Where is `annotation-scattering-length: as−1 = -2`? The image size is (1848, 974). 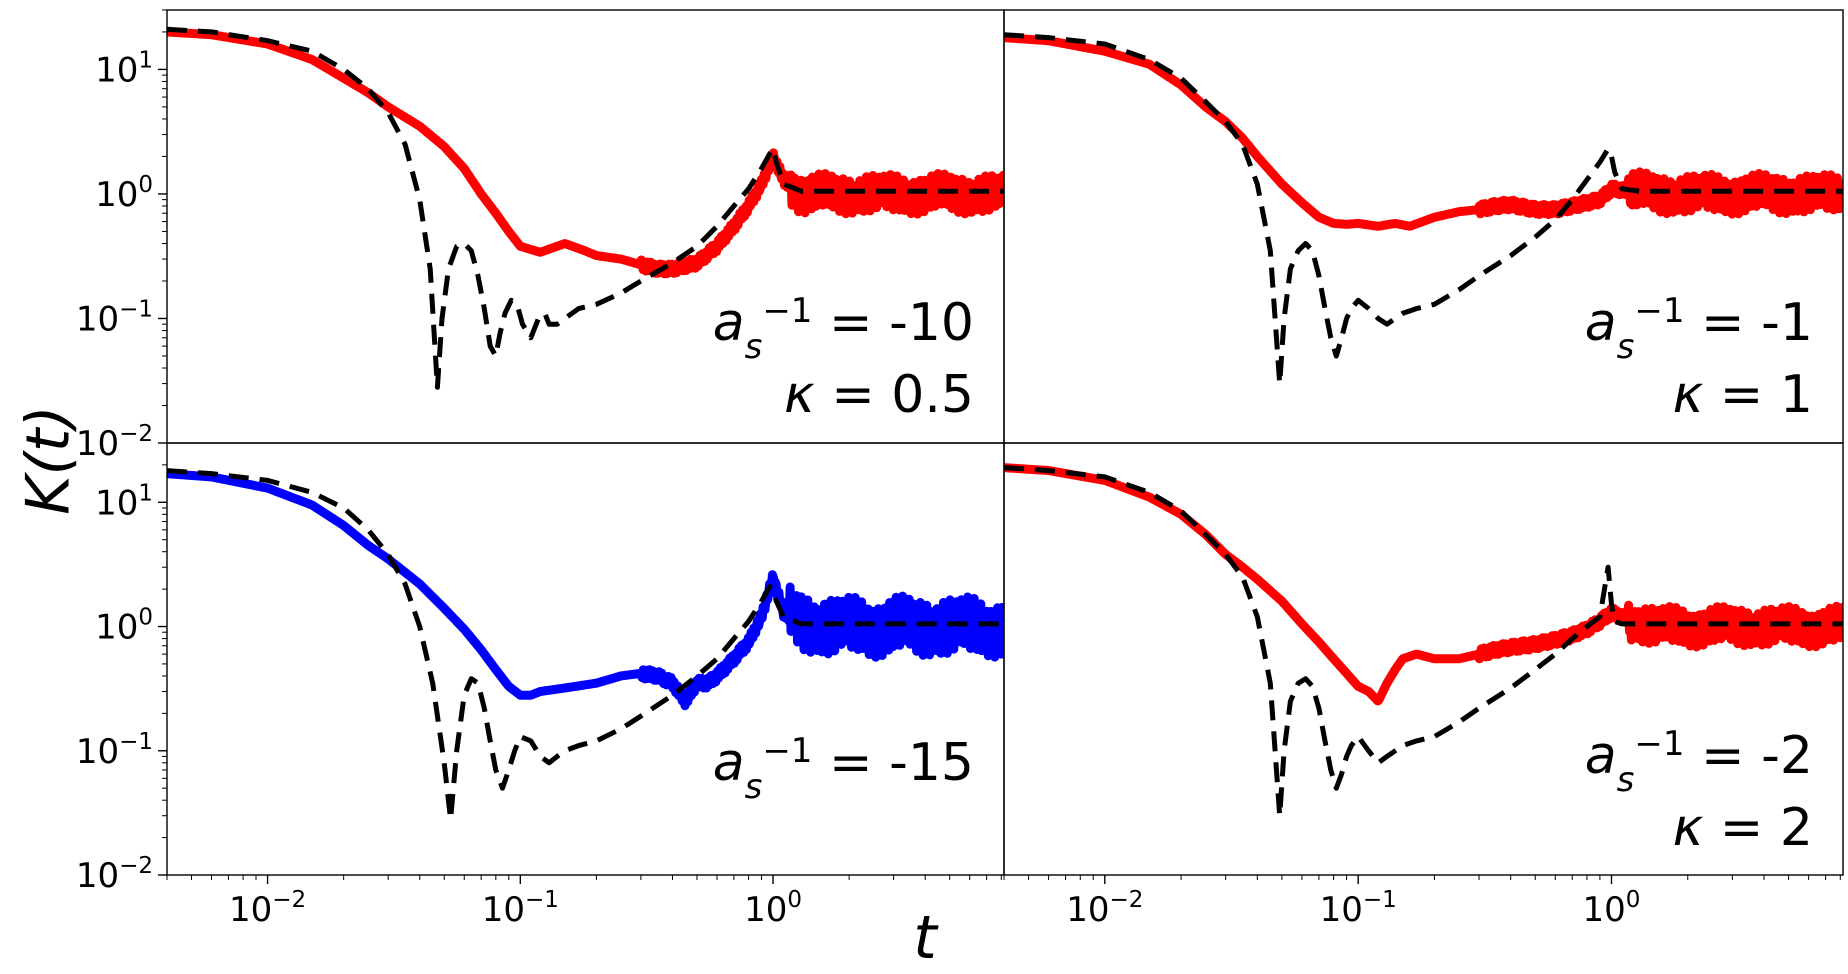 annotation-scattering-length: as−1 = -2 is located at coordinates (1699, 762).